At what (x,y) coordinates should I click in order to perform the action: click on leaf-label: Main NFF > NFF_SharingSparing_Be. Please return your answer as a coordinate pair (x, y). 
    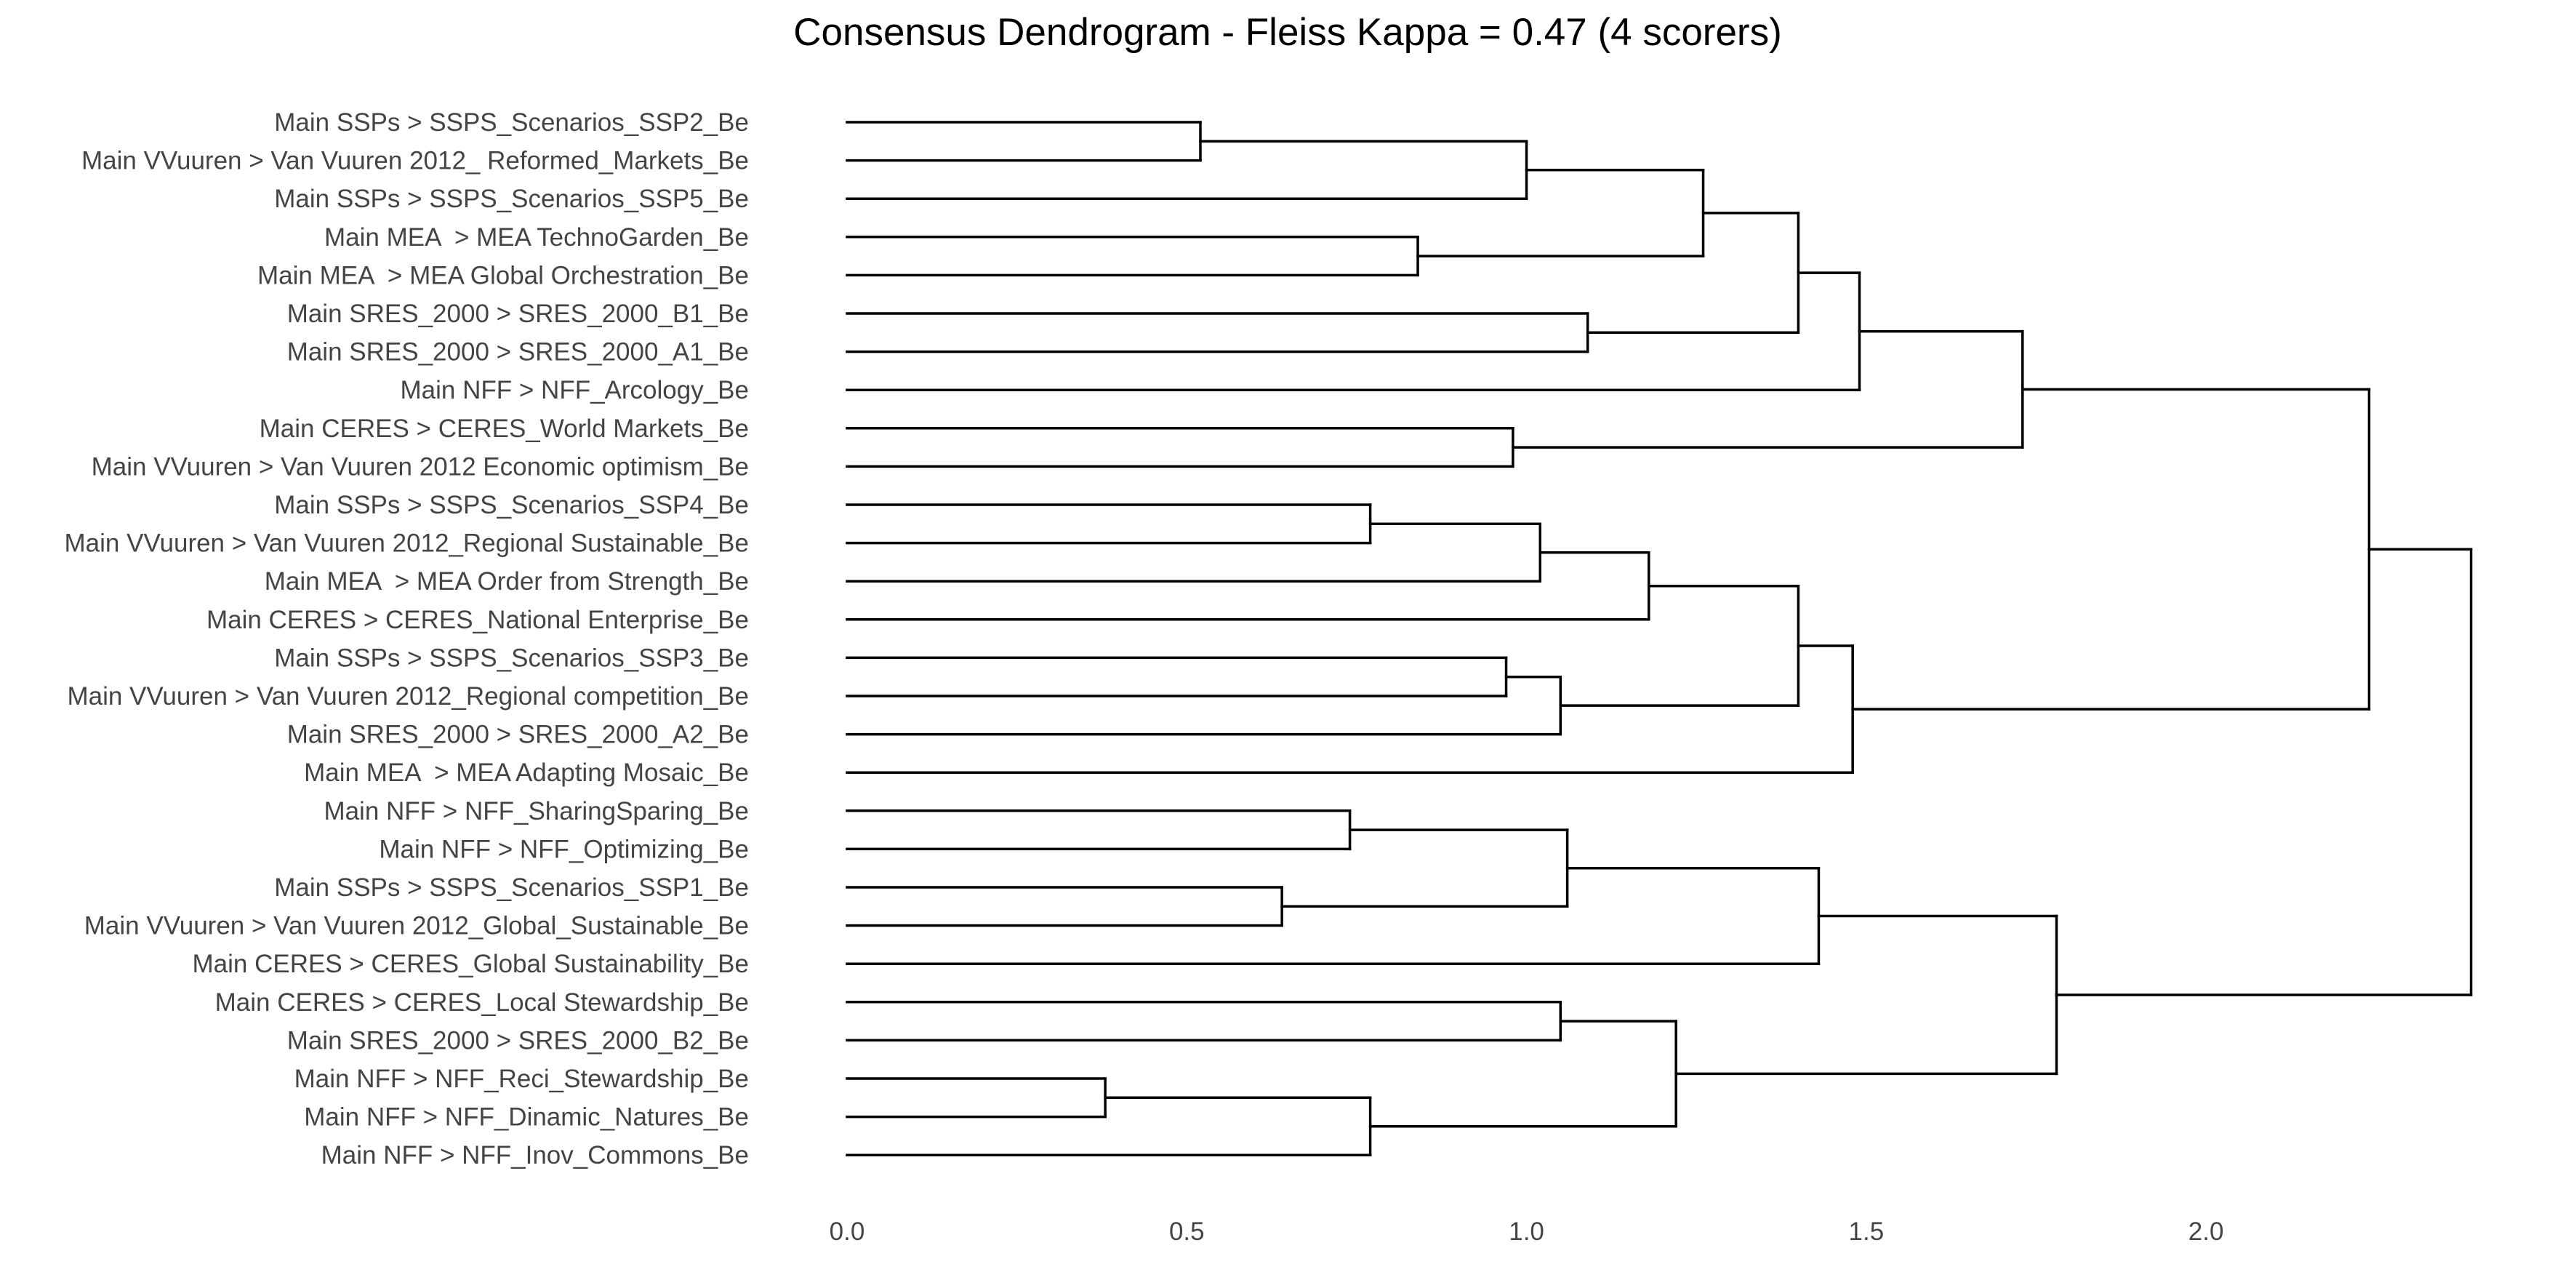
    Looking at the image, I should click on (536, 811).